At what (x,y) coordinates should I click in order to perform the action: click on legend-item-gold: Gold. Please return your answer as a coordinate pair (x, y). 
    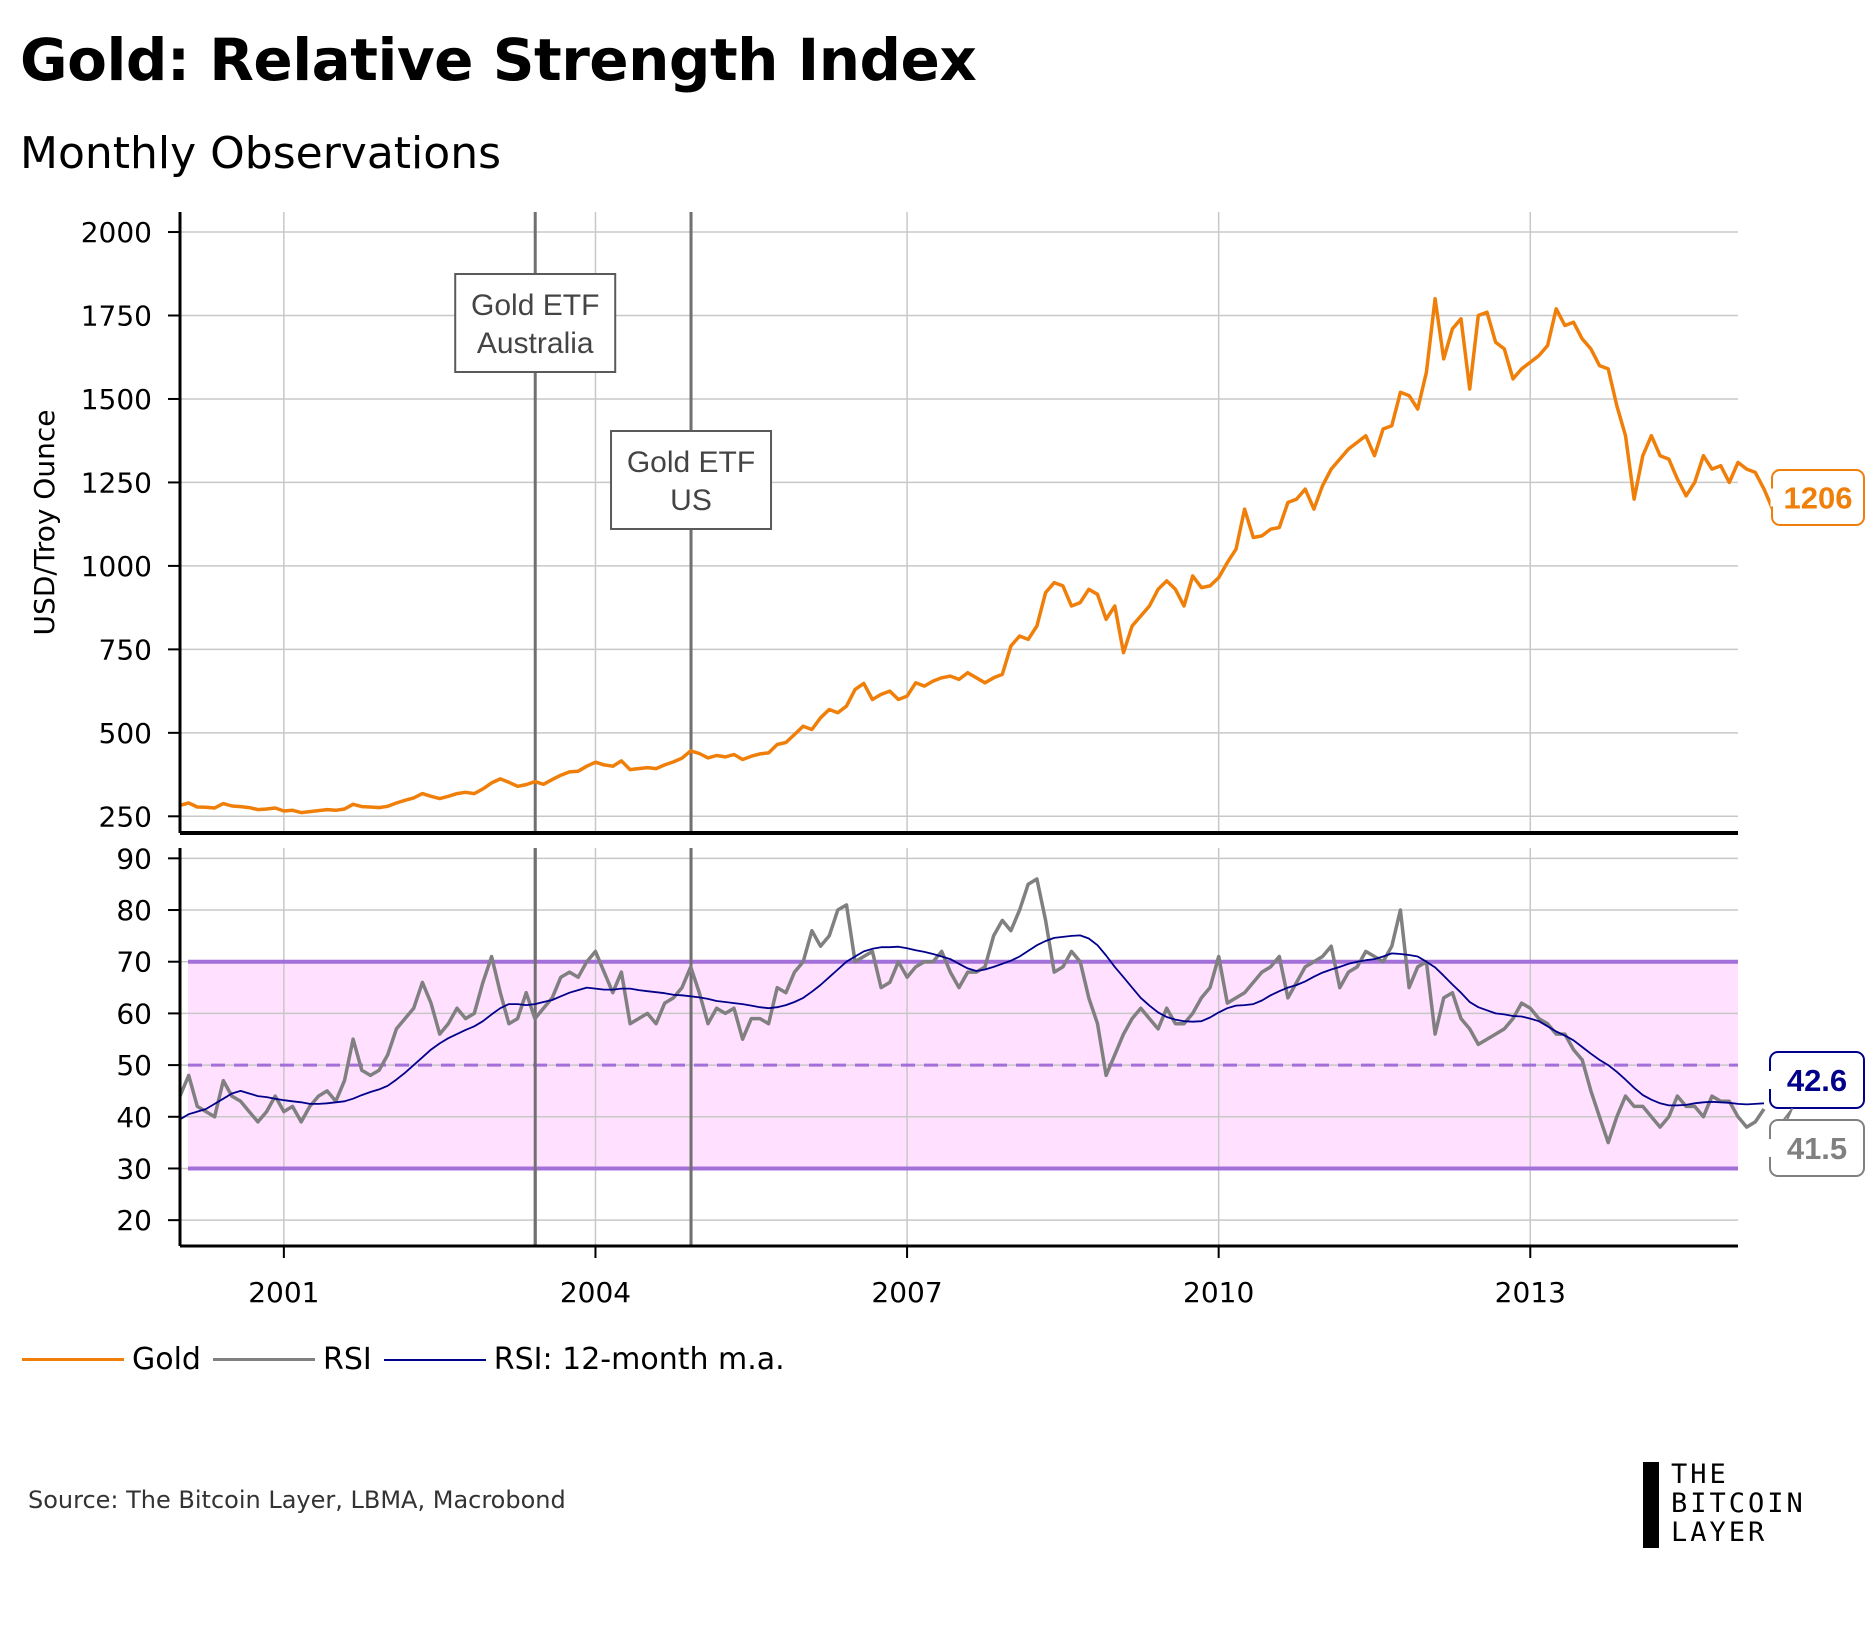
    Looking at the image, I should click on (111, 1359).